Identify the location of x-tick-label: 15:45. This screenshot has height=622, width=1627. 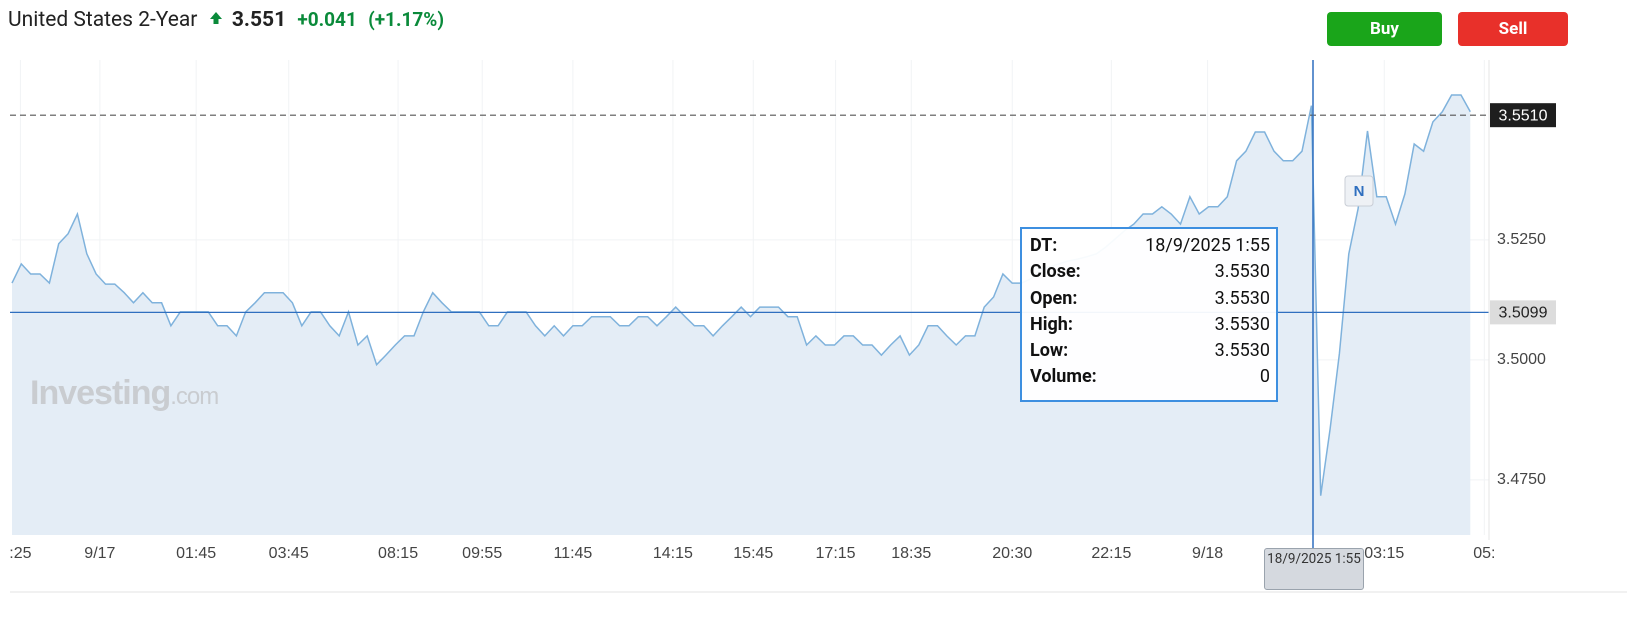
(753, 553).